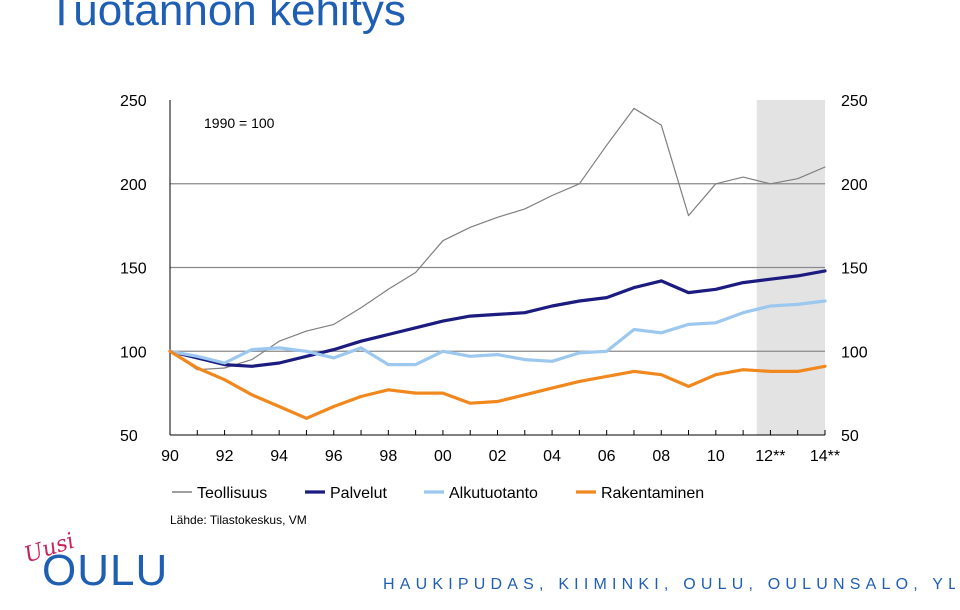  Describe the element at coordinates (661, 456) in the screenshot. I see `x-tick-label: 08` at that location.